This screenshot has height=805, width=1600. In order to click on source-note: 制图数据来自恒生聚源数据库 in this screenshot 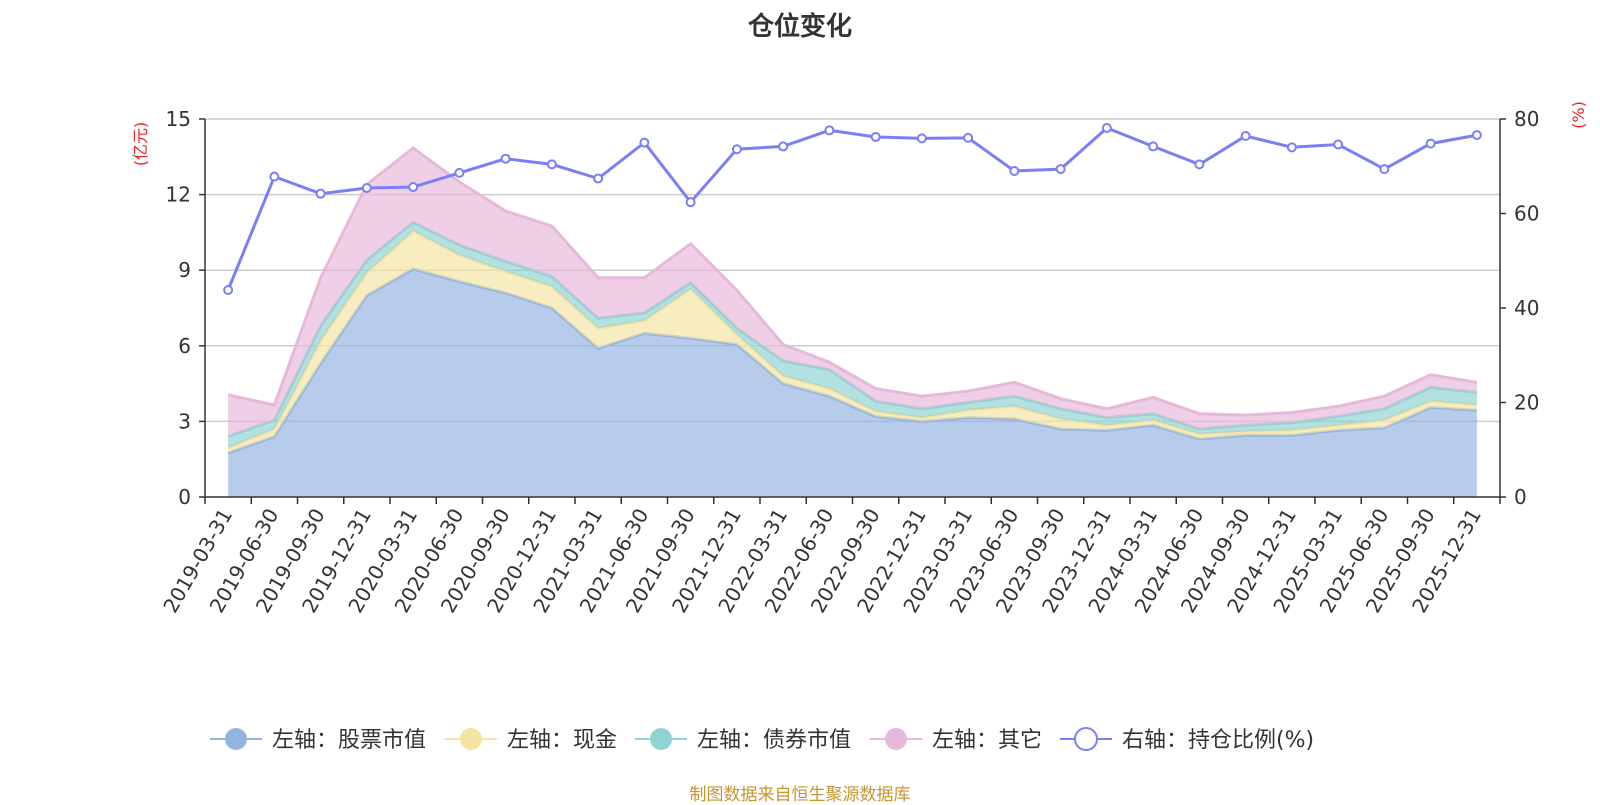, I will do `click(800, 795)`.